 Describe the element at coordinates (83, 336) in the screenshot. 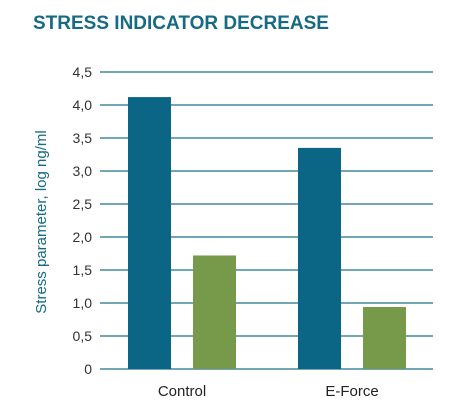

I see `y-tick-label: 0,5` at that location.